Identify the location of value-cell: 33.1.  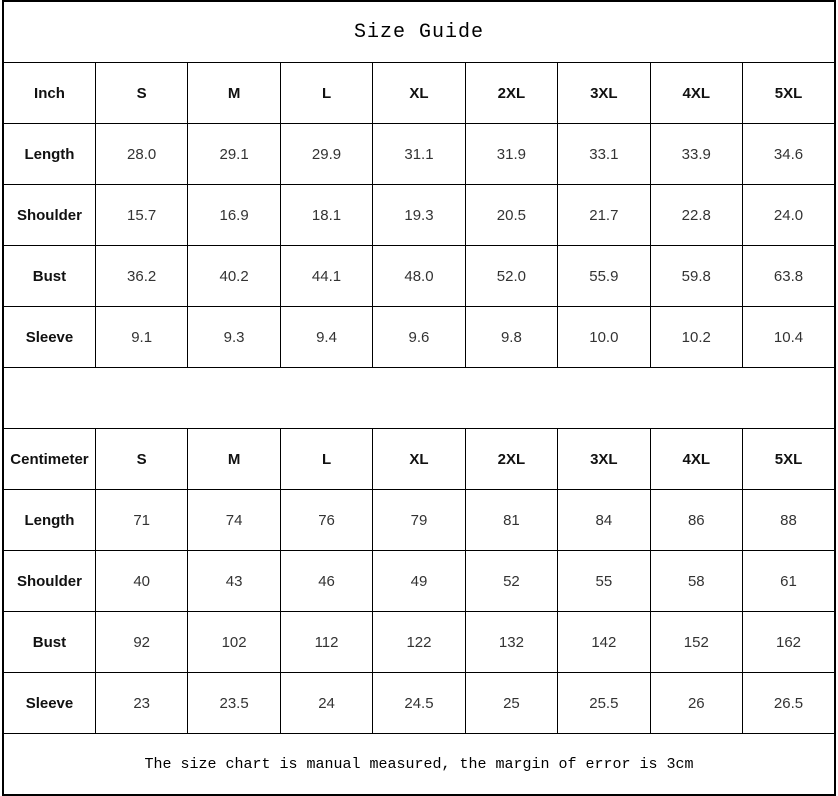
(604, 154).